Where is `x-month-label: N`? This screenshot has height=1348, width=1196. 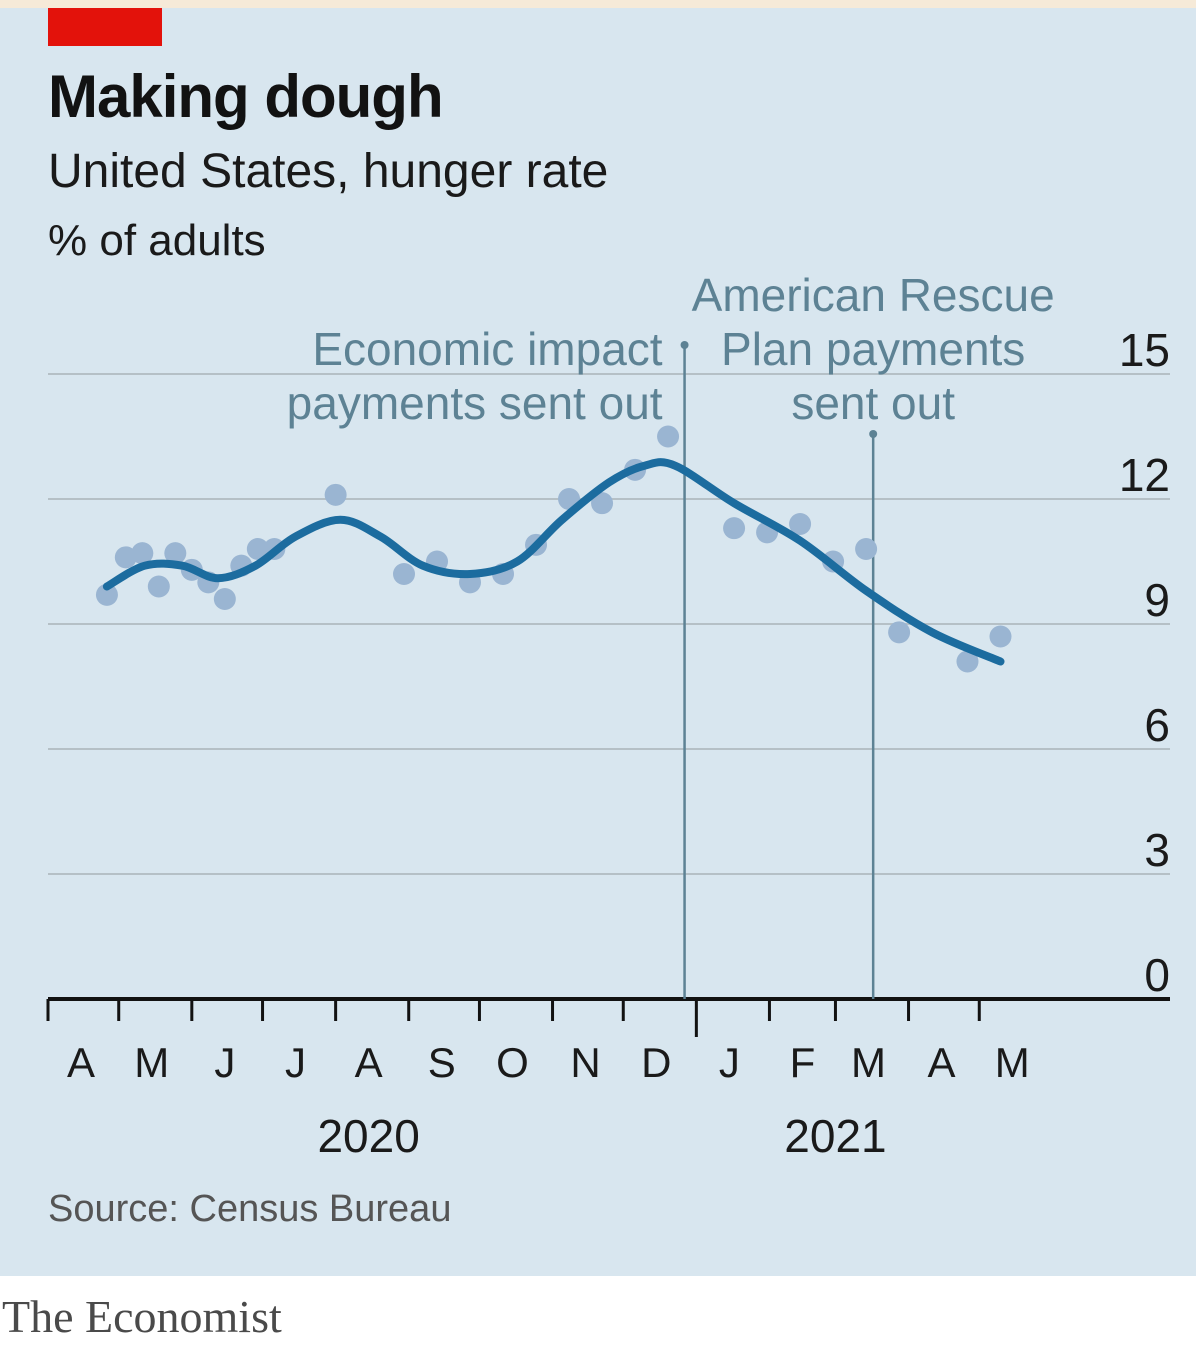
x-month-label: N is located at coordinates (585, 1062).